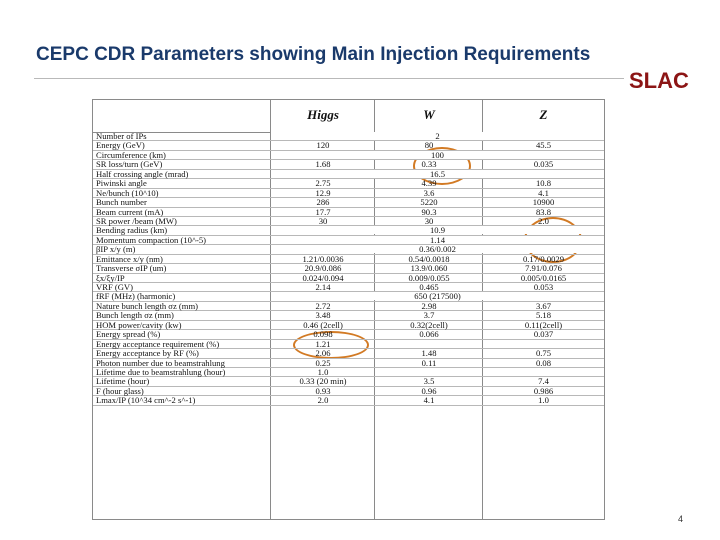 The height and width of the screenshot is (540, 720). I want to click on row-spanned-value: 16.5, so click(437, 173).